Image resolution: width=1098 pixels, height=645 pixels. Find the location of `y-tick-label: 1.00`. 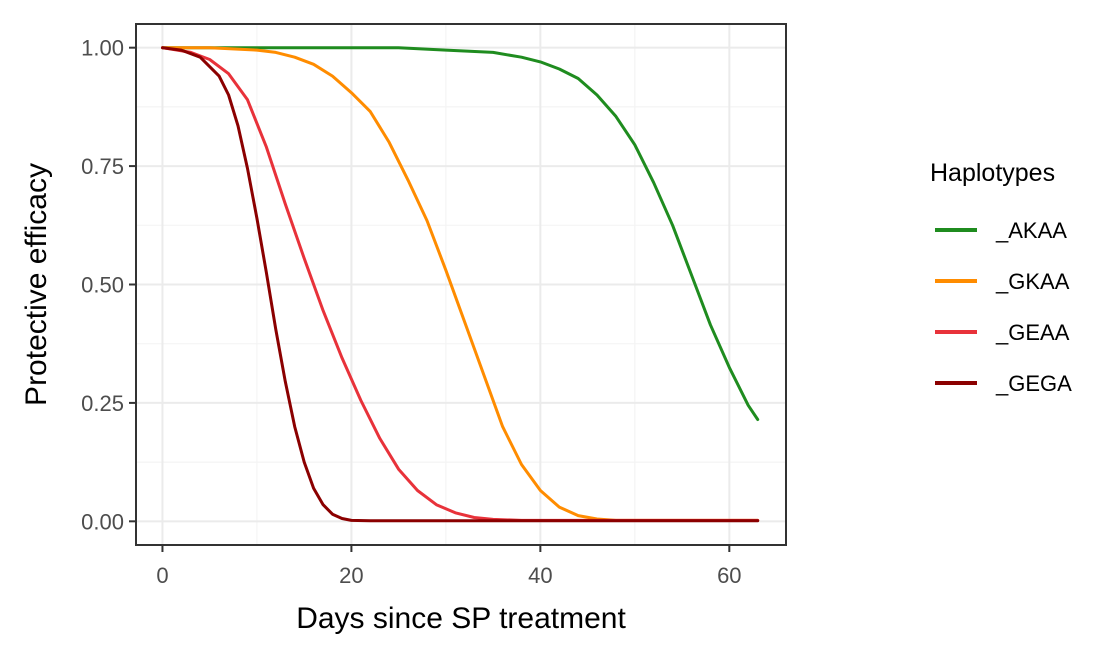

y-tick-label: 1.00 is located at coordinates (102, 48).